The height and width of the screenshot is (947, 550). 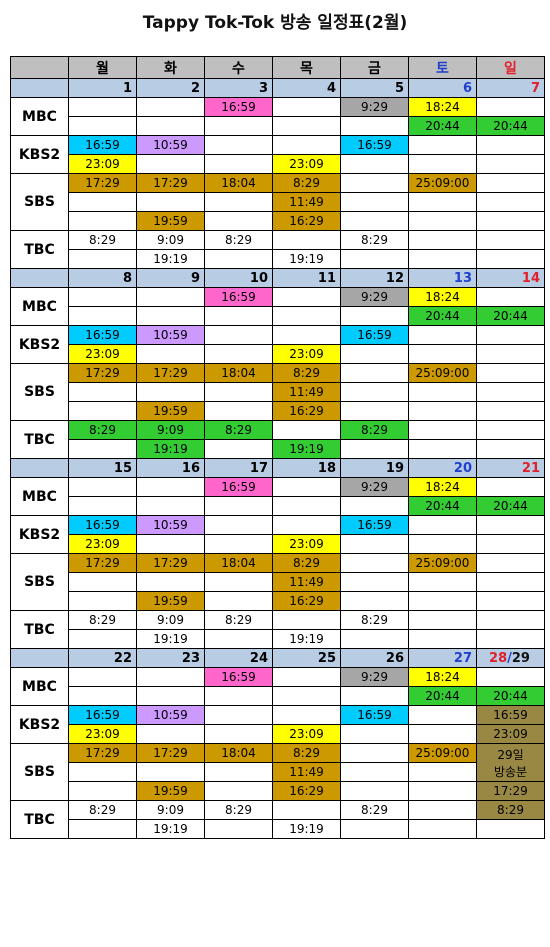 What do you see at coordinates (39, 439) in the screenshot?
I see `channel-tbc: TBC` at bounding box center [39, 439].